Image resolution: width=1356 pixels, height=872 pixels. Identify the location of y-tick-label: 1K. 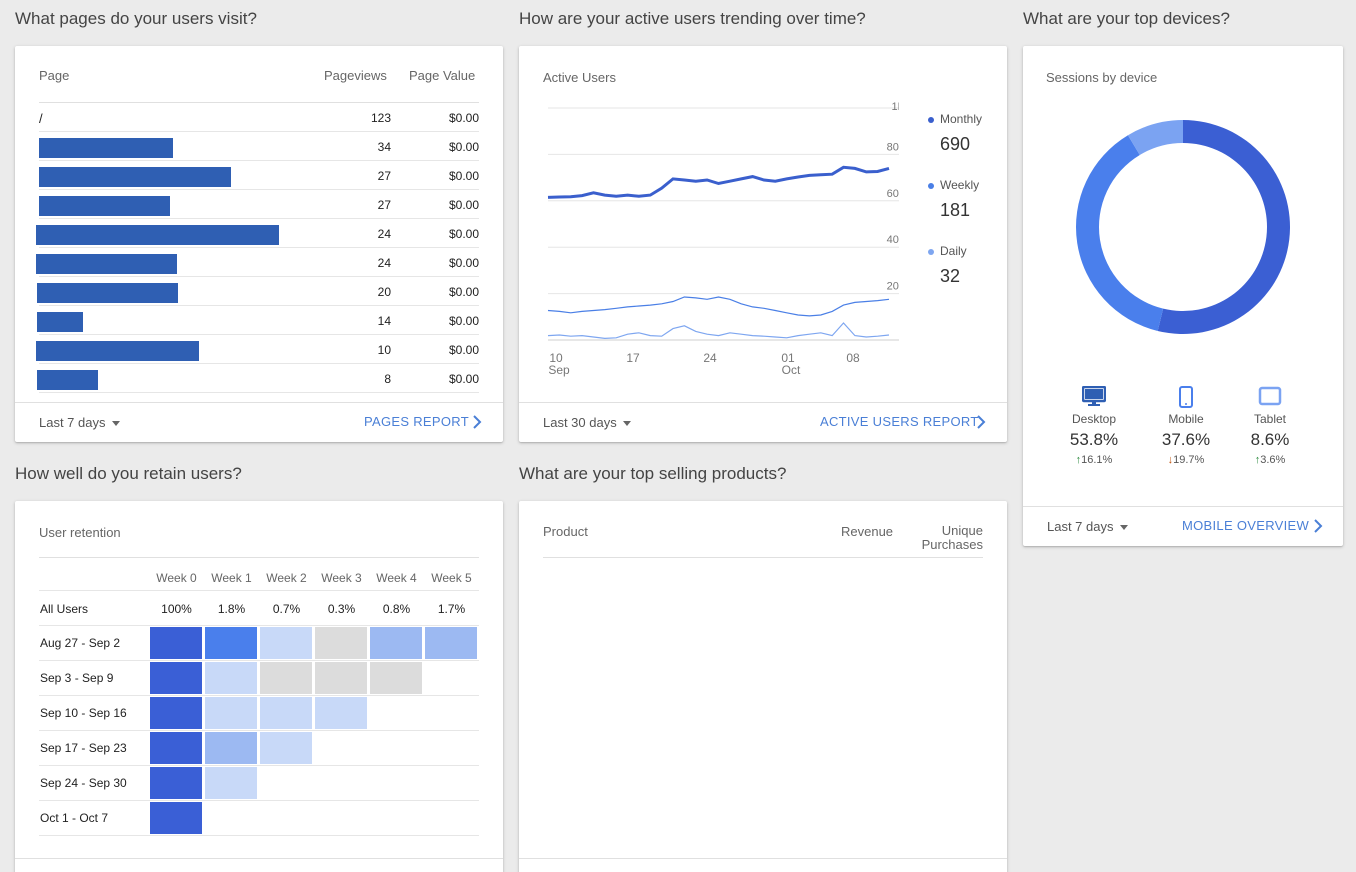
(895, 107).